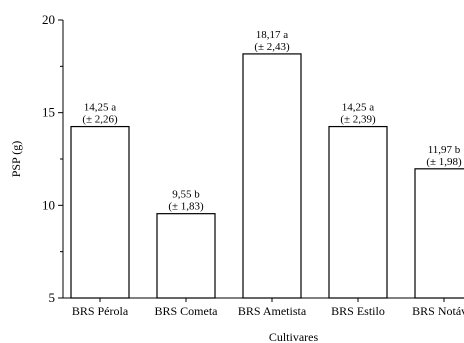 The image size is (464, 343). What do you see at coordinates (48, 19) in the screenshot?
I see `y-tick-label: 20` at bounding box center [48, 19].